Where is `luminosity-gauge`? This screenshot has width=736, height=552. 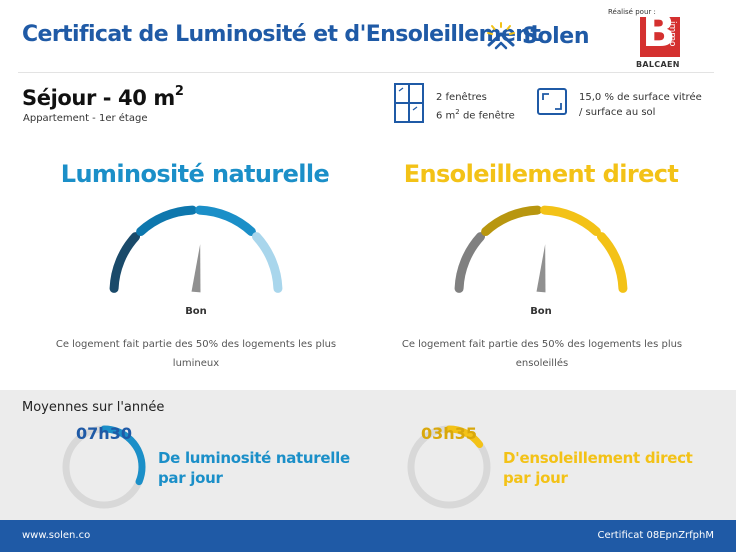
luminosity-gauge is located at coordinates (196, 249).